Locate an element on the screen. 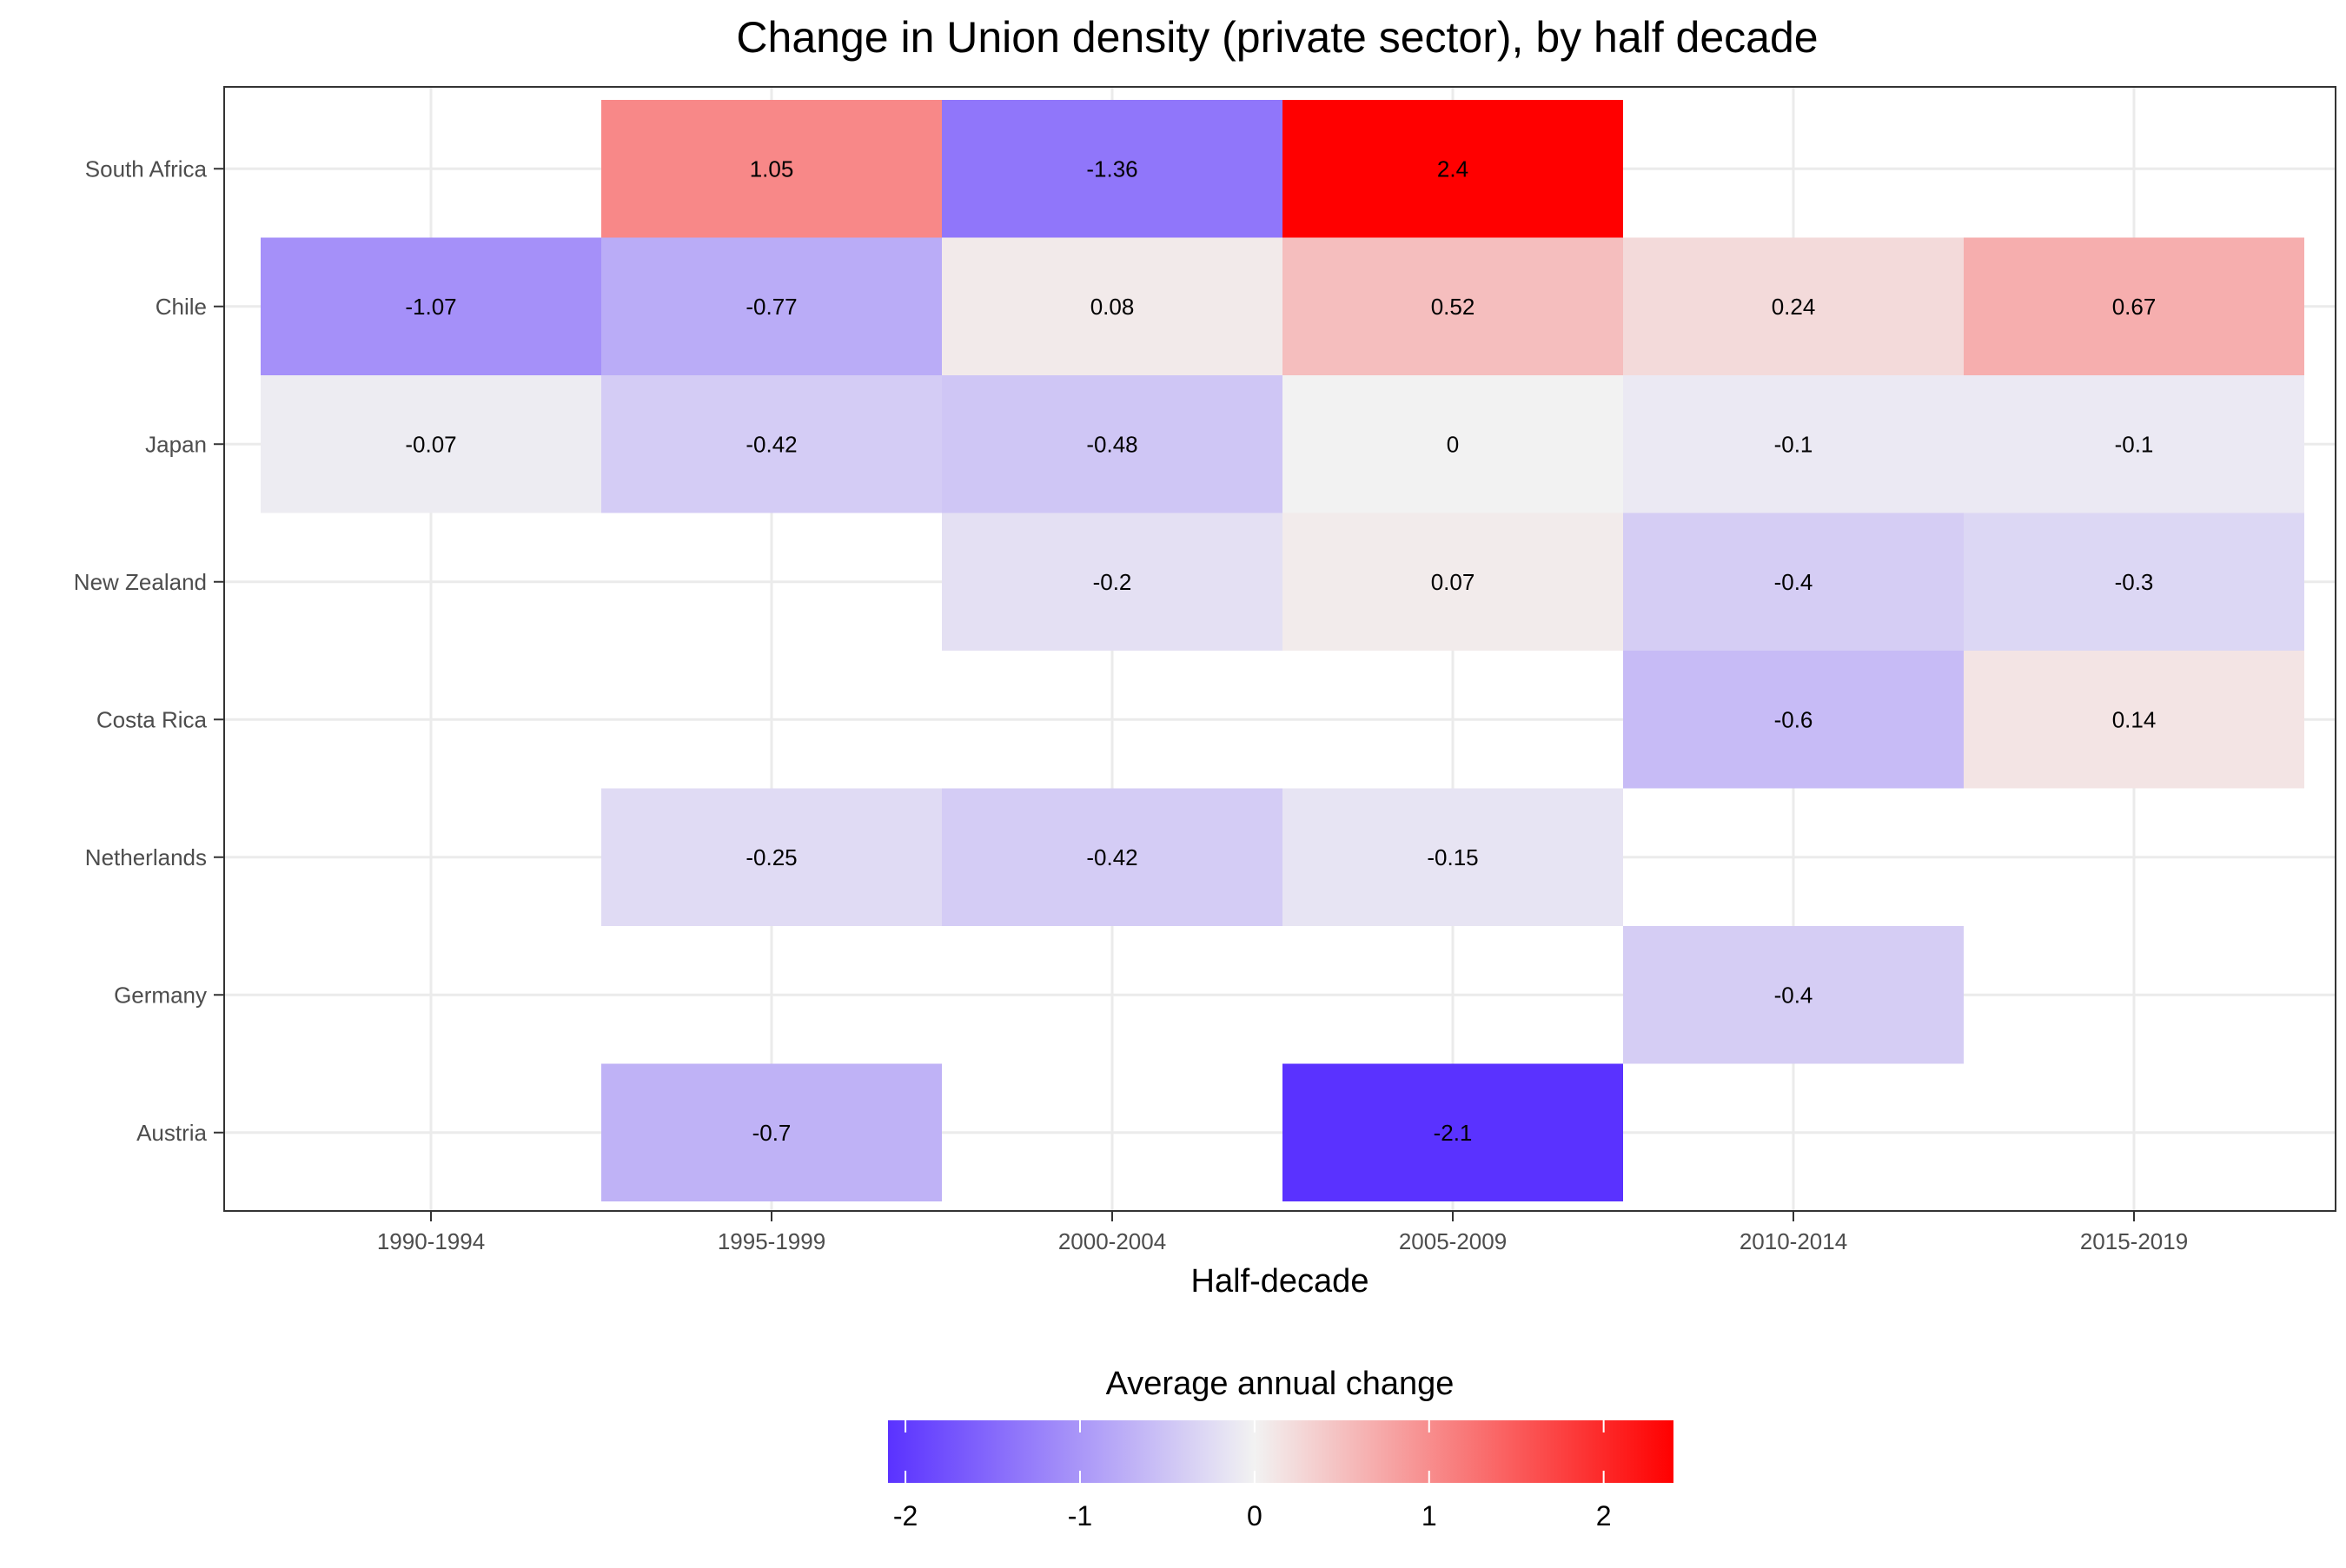 Image resolution: width=2346 pixels, height=1568 pixels. legend-tick-label: 0 is located at coordinates (1255, 1516).